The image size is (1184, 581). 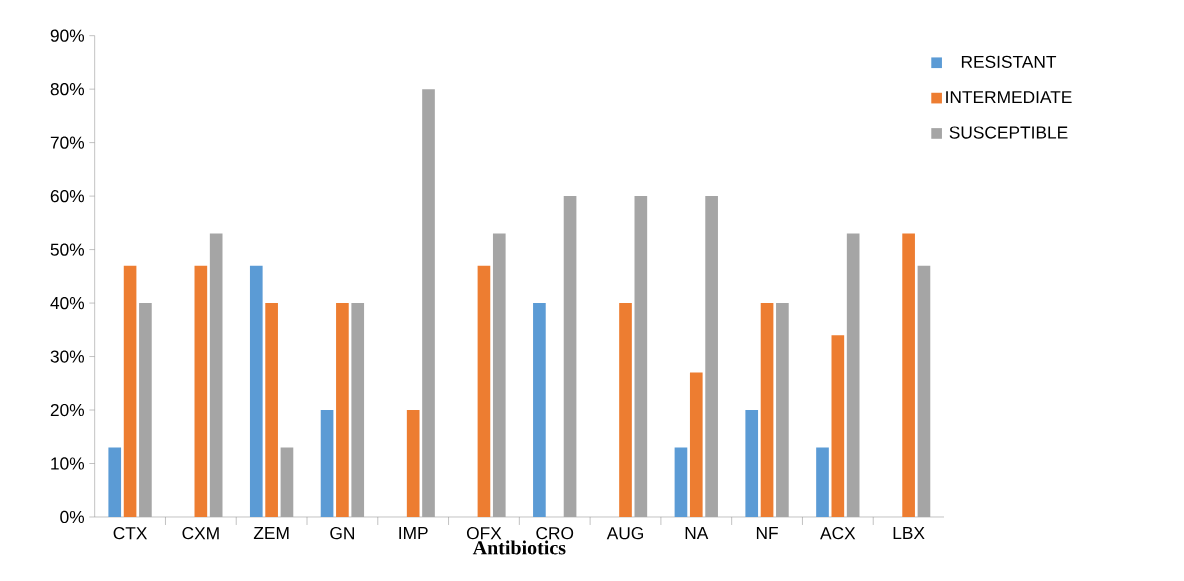 I want to click on y-tick-label: 60%, so click(x=67, y=196).